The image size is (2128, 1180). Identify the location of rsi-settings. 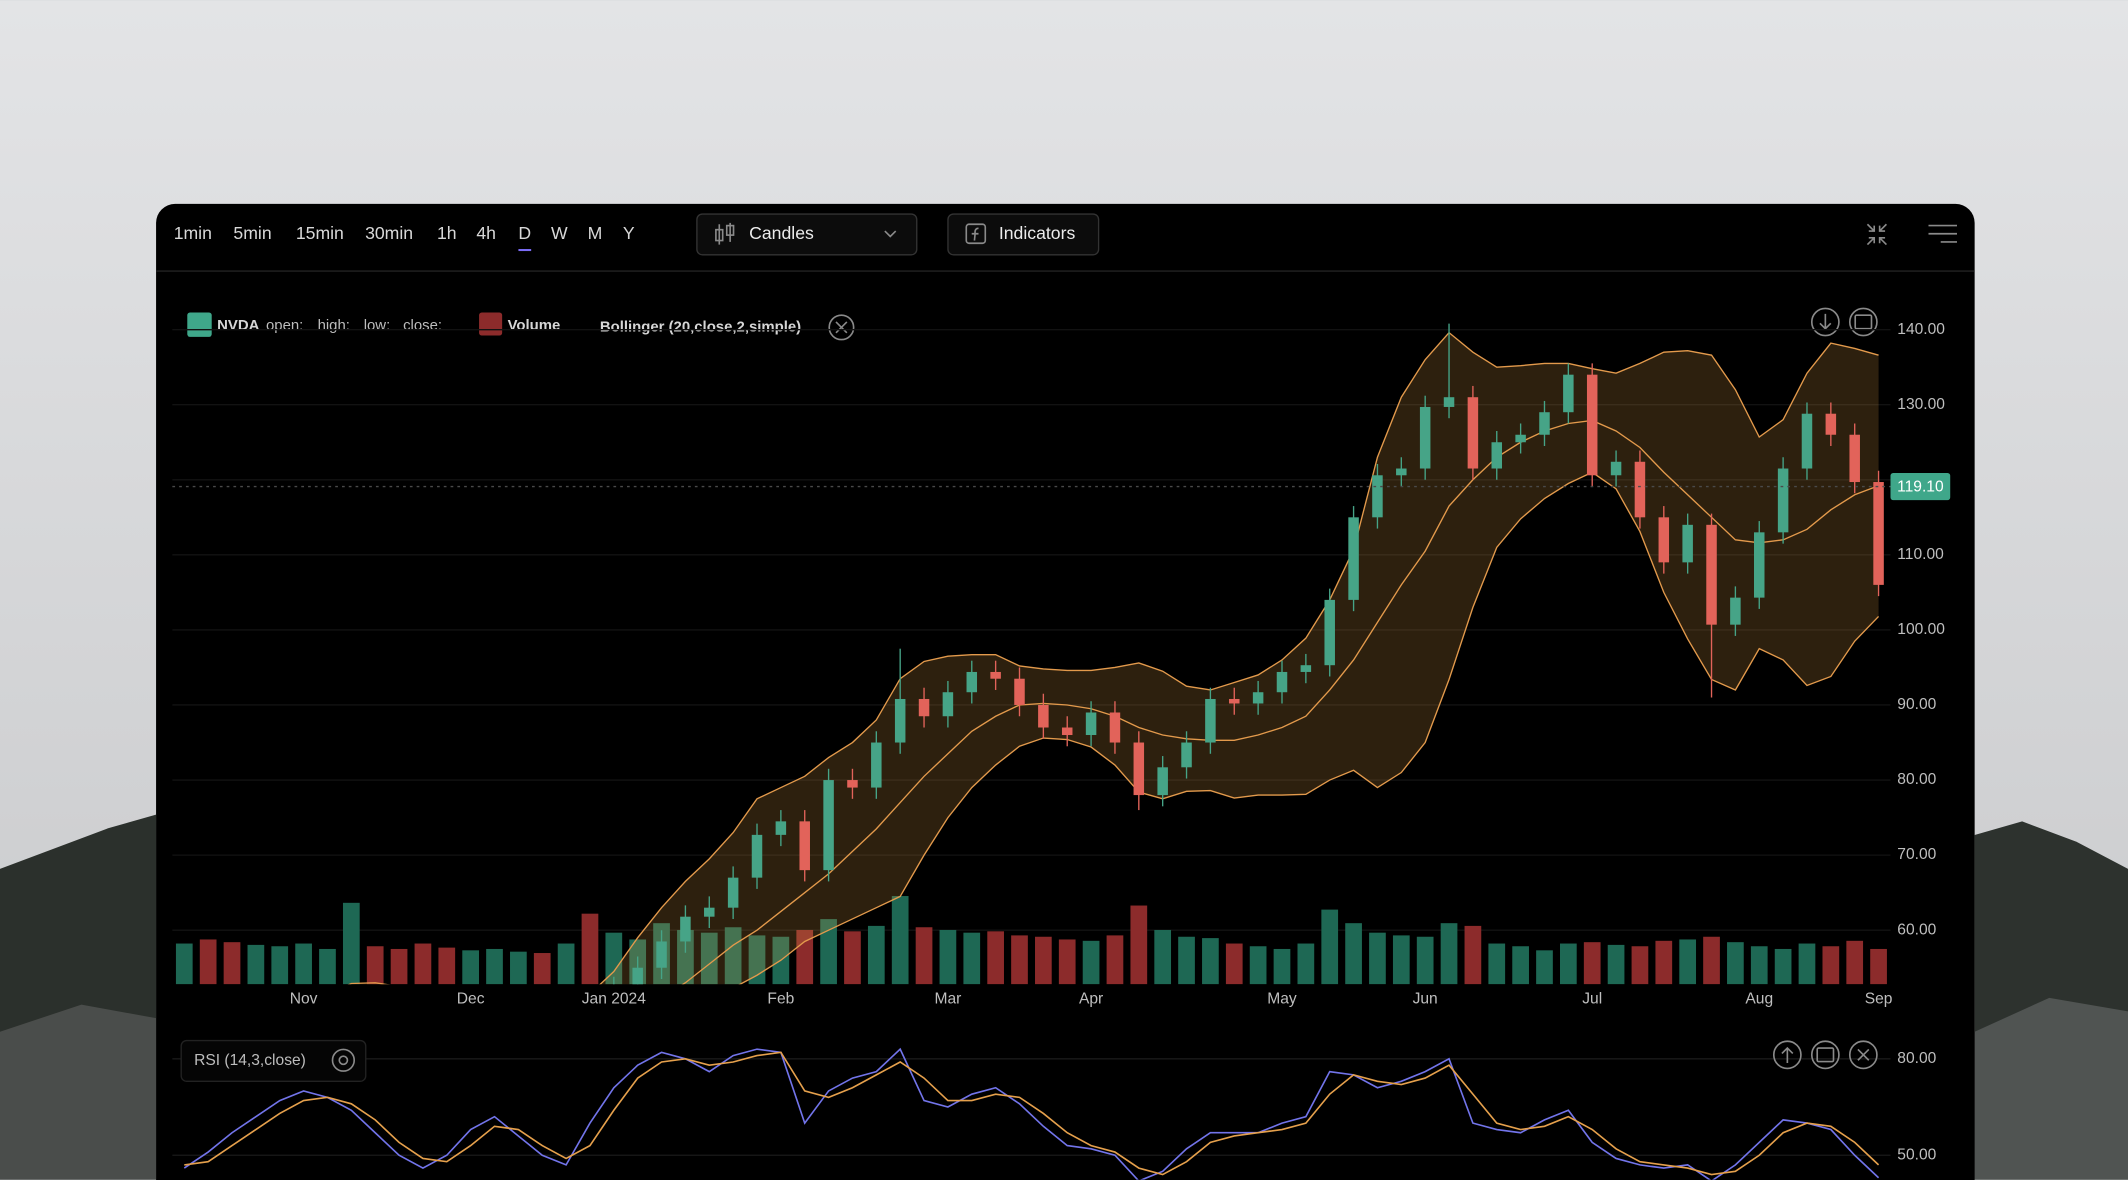
(343, 1060).